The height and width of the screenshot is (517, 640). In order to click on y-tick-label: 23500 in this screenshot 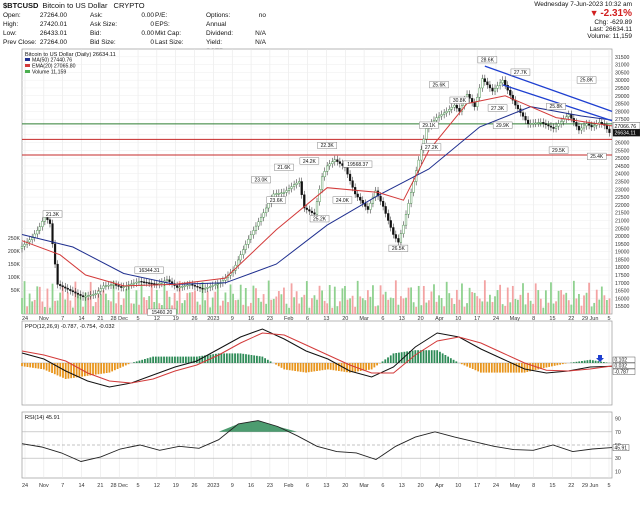, I will do `click(622, 183)`.